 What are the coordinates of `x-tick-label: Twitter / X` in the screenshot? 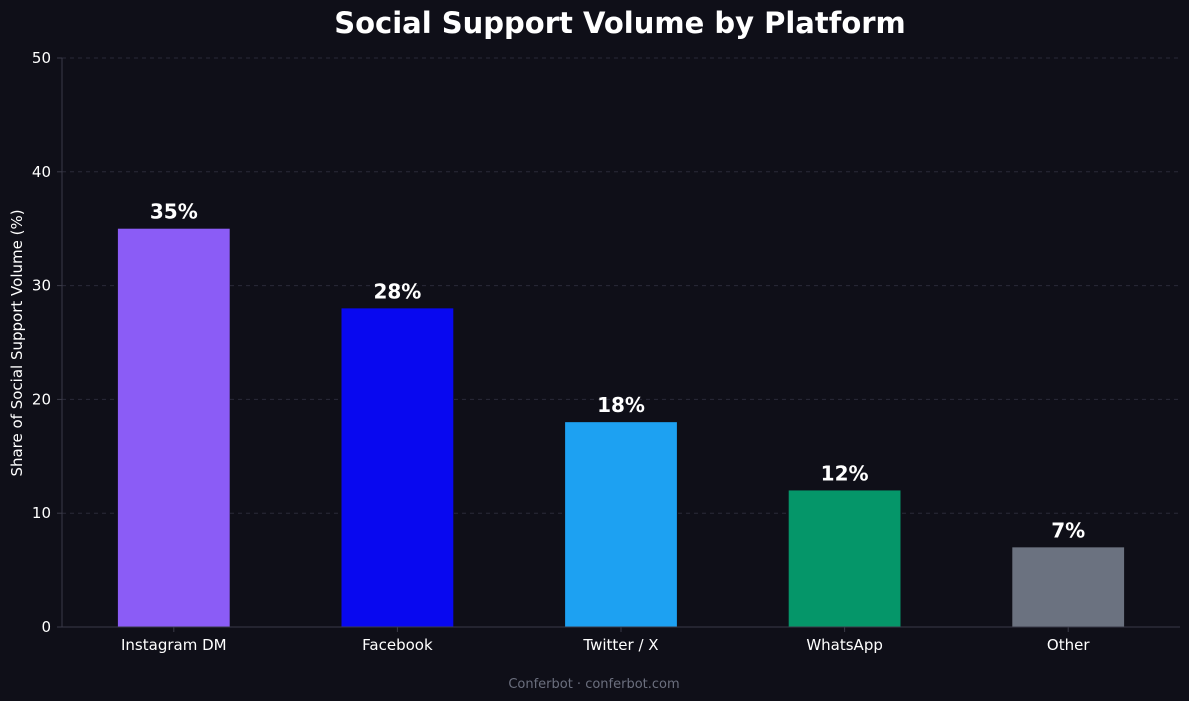 It's located at (620, 645).